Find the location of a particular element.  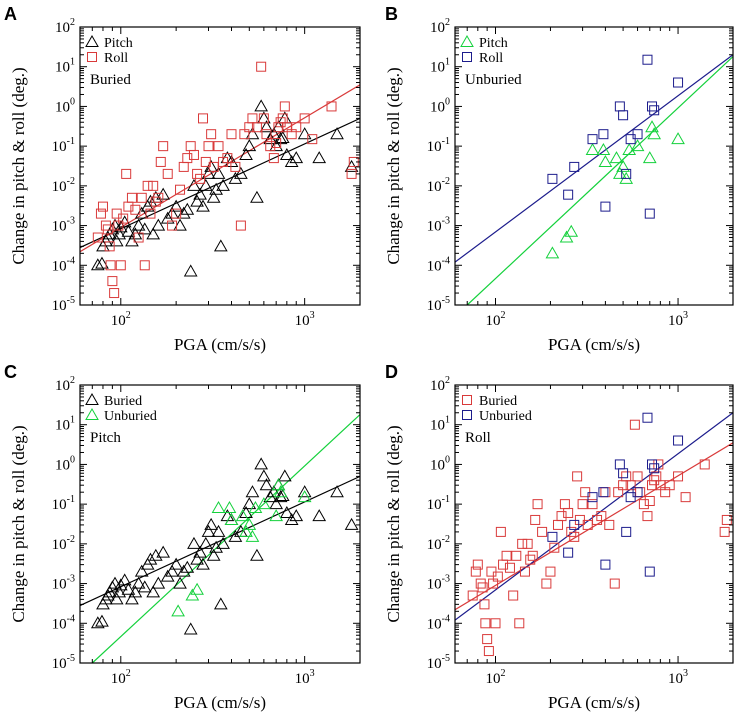

series-pitch is located at coordinates (224, 188).